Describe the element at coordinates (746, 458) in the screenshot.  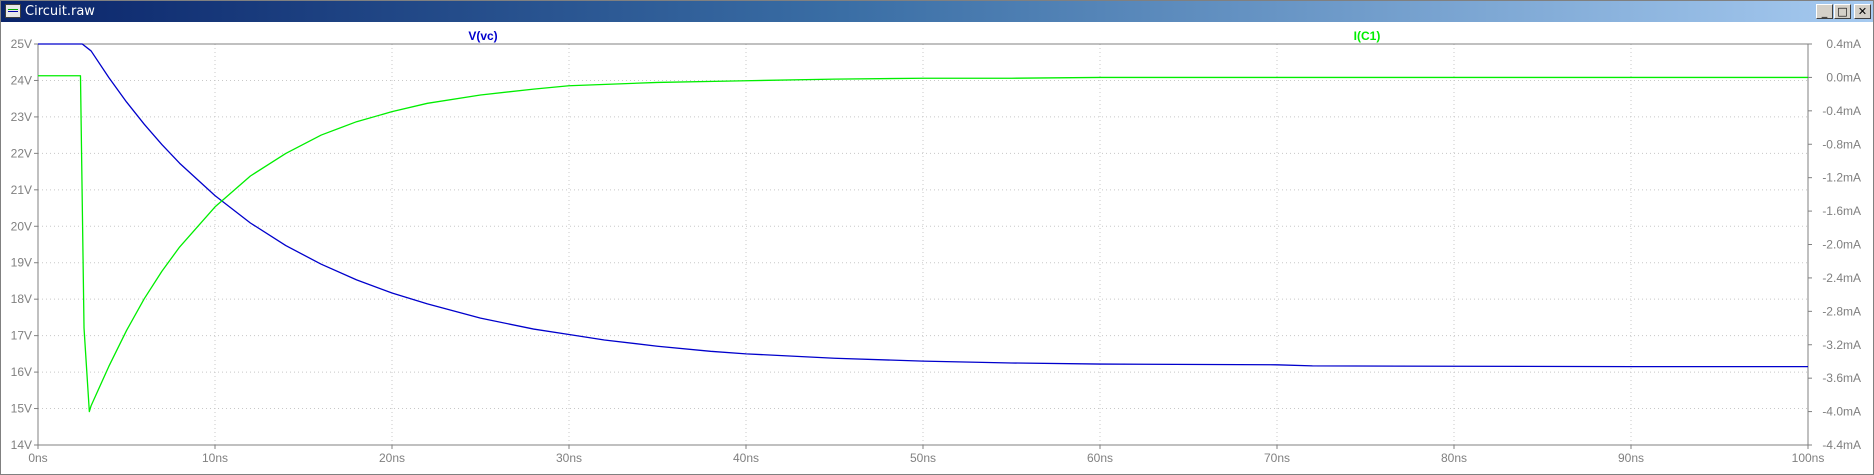
I see `x-tick-label: 40ns` at that location.